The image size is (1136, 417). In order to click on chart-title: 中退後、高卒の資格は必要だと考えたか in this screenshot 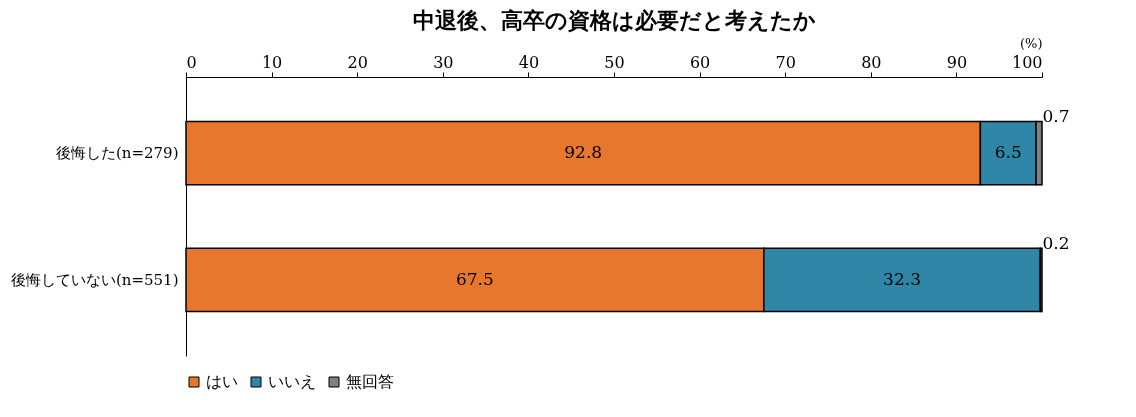, I will do `click(614, 20)`.